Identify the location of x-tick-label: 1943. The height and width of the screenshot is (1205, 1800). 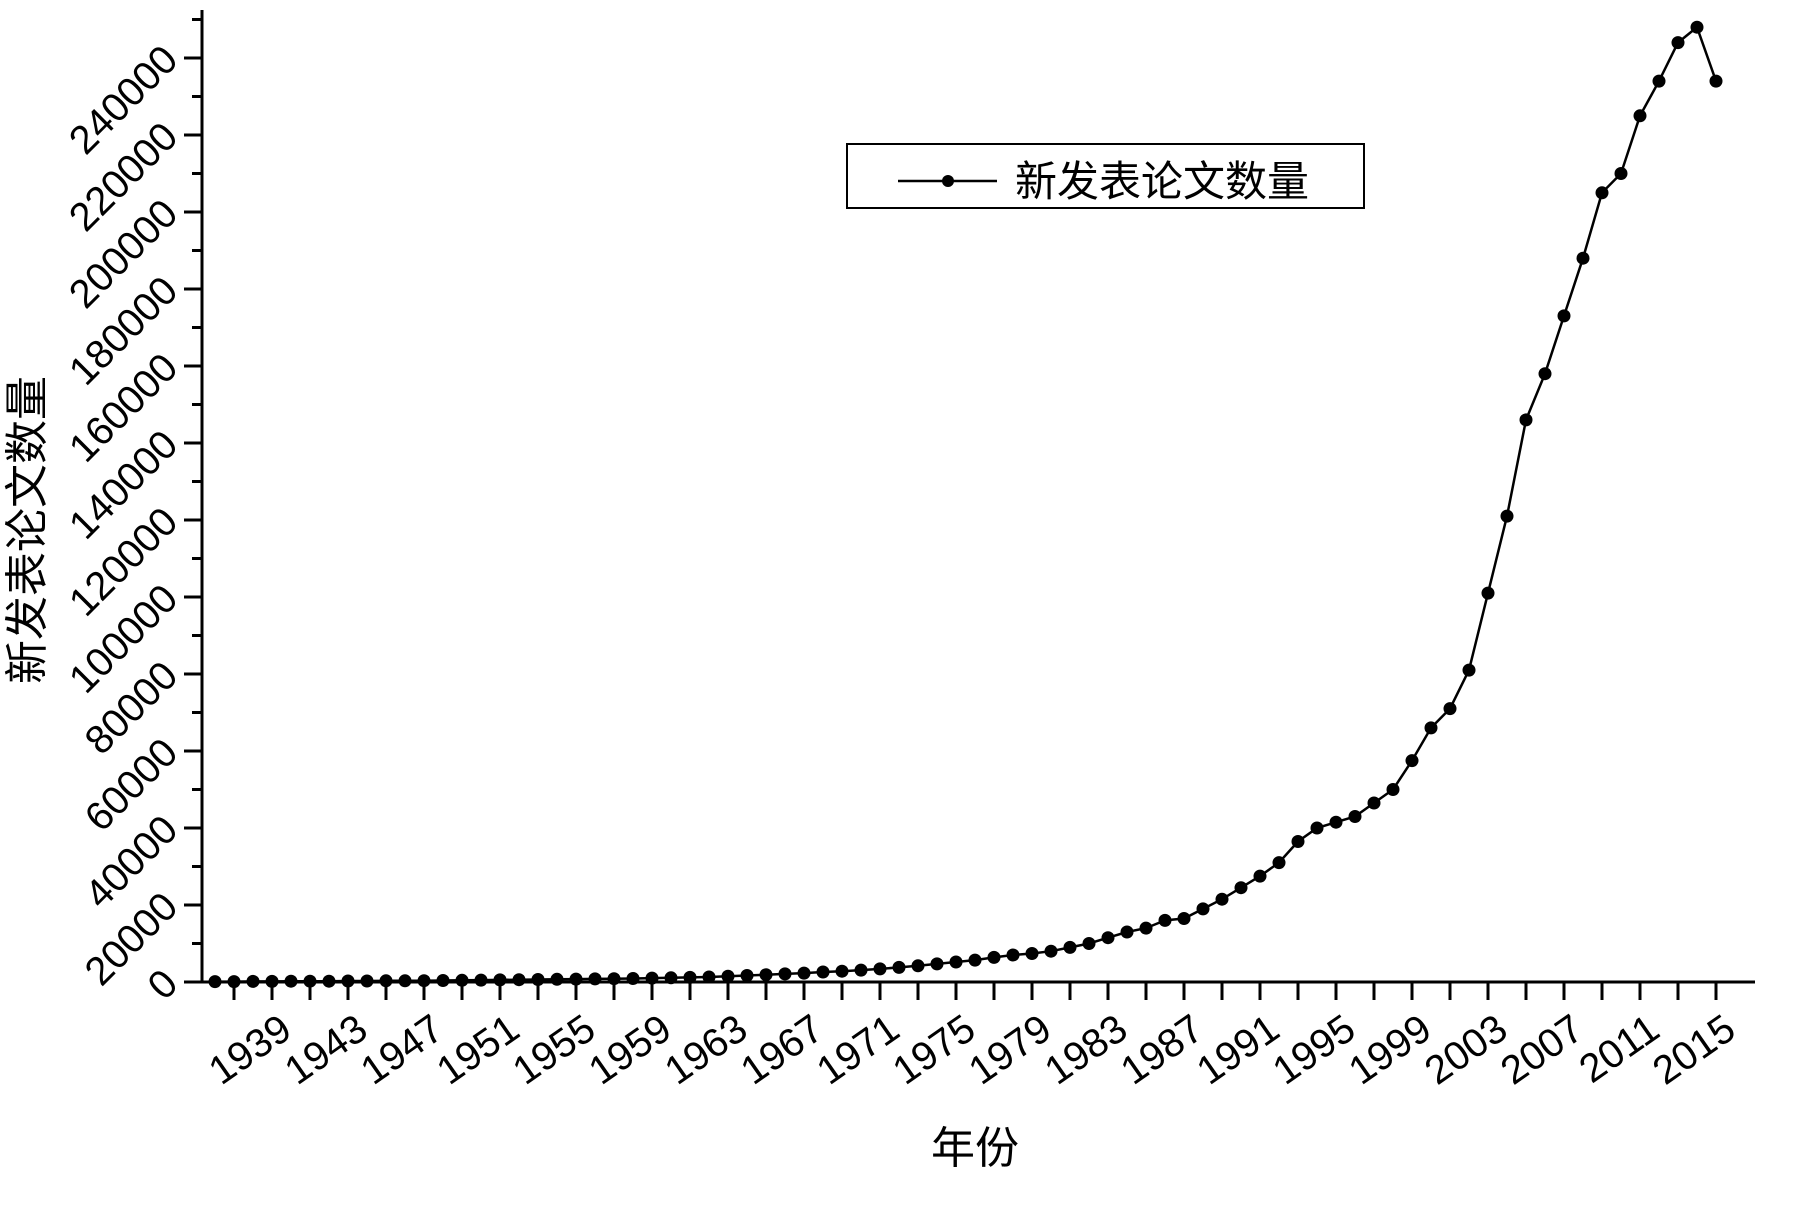
(326, 1049).